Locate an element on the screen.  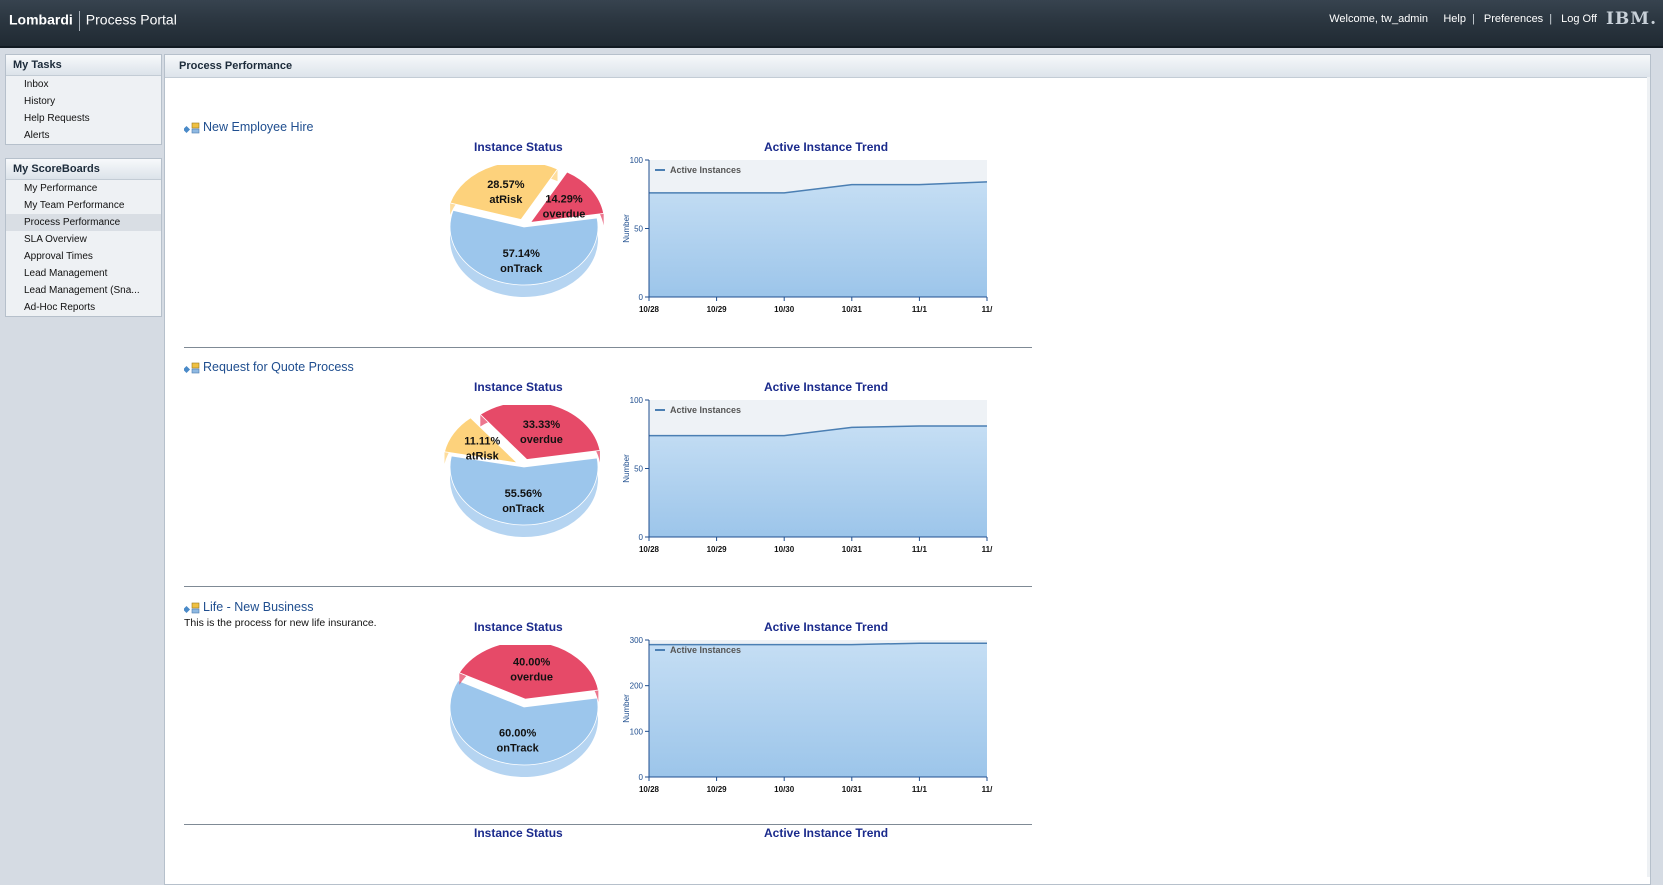
instance-status-pie-chart: 55.56% onTrack 11.11% atRisk 33.33% overdue is located at coordinates (522, 471).